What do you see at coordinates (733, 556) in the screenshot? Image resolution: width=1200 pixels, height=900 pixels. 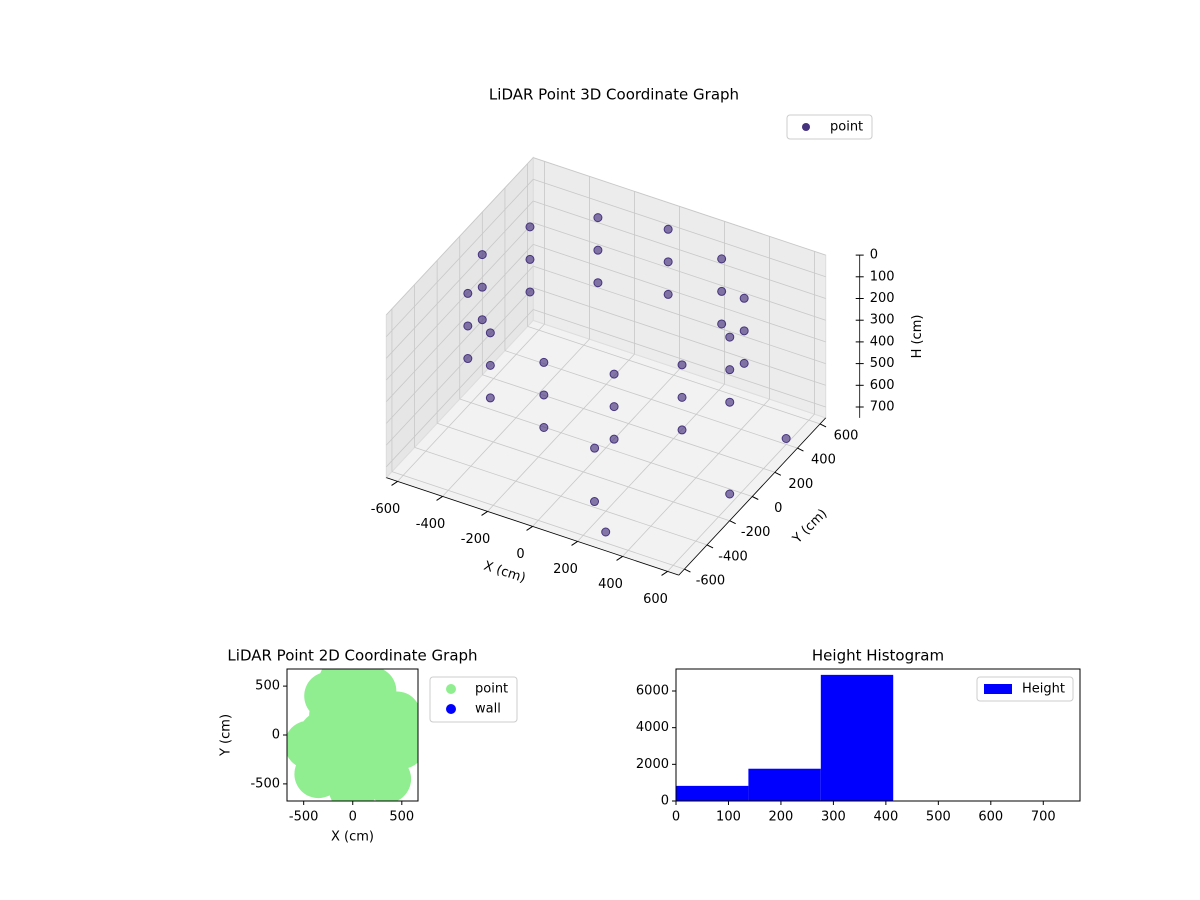 I see `y-tick-label: -400` at bounding box center [733, 556].